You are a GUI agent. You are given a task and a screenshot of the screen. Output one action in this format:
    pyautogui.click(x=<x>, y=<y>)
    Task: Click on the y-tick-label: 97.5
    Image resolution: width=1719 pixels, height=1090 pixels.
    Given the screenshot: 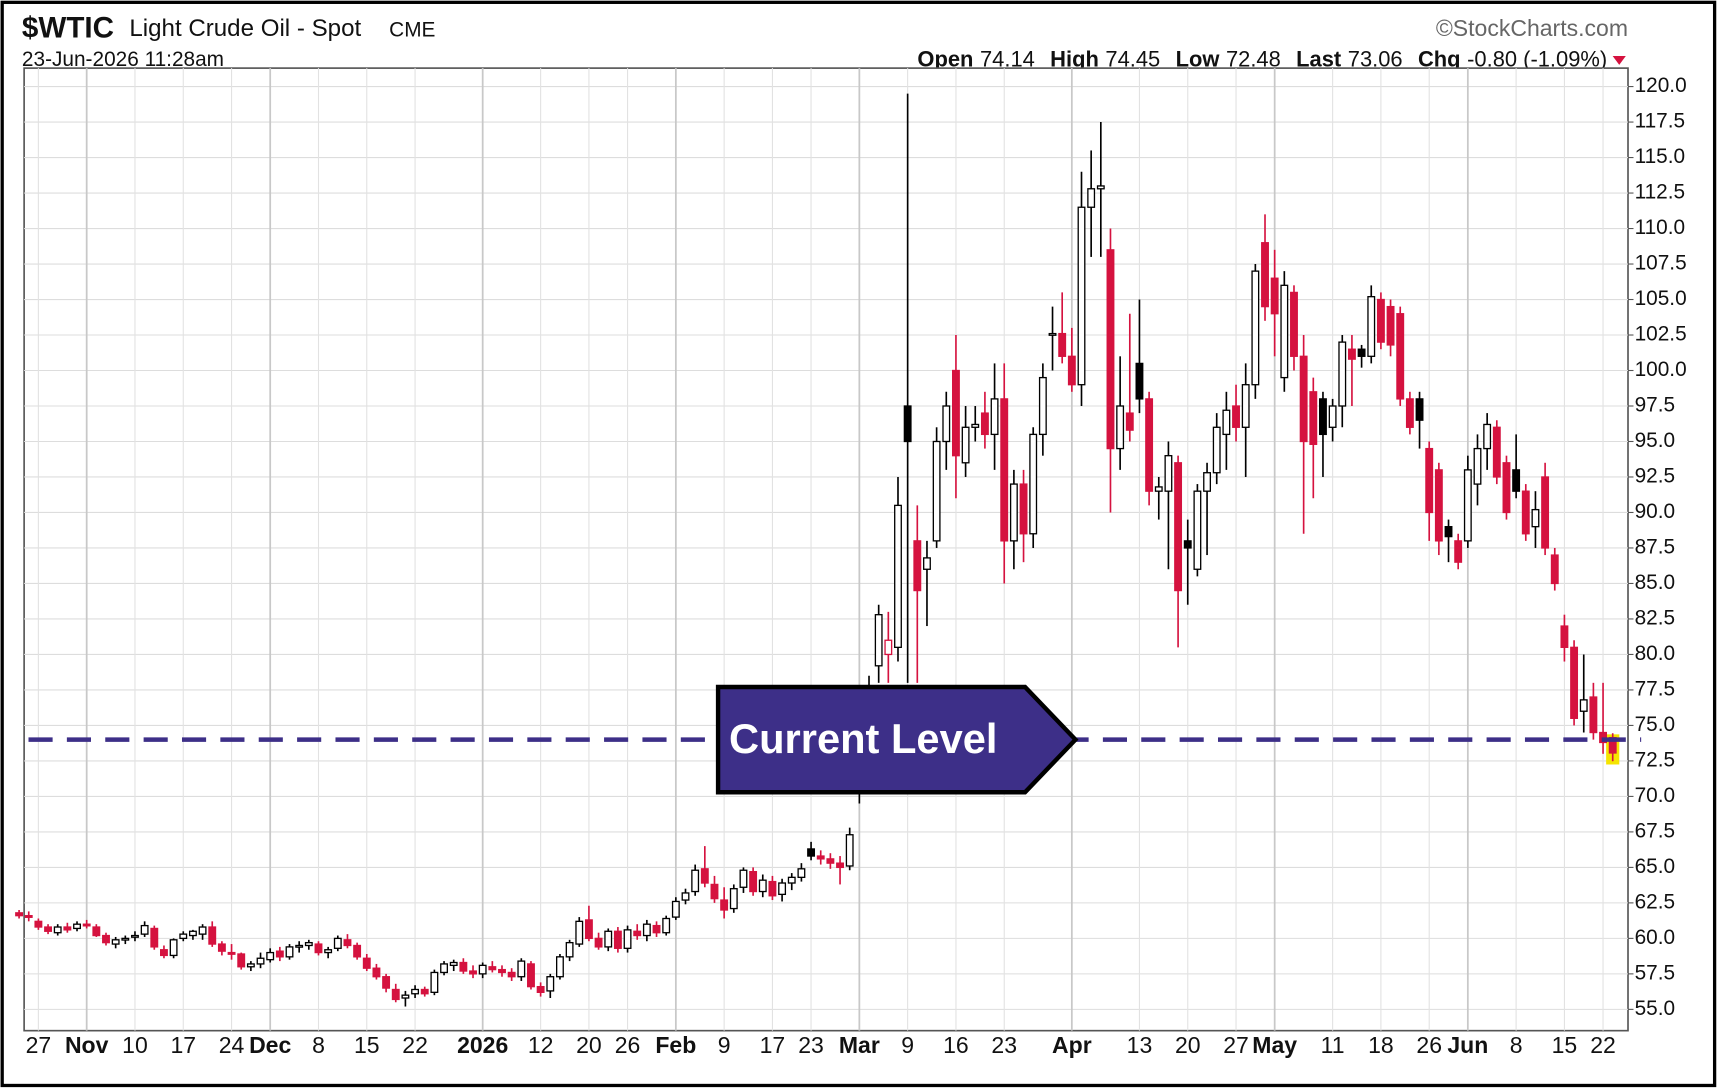 What is the action you would take?
    pyautogui.click(x=1655, y=404)
    